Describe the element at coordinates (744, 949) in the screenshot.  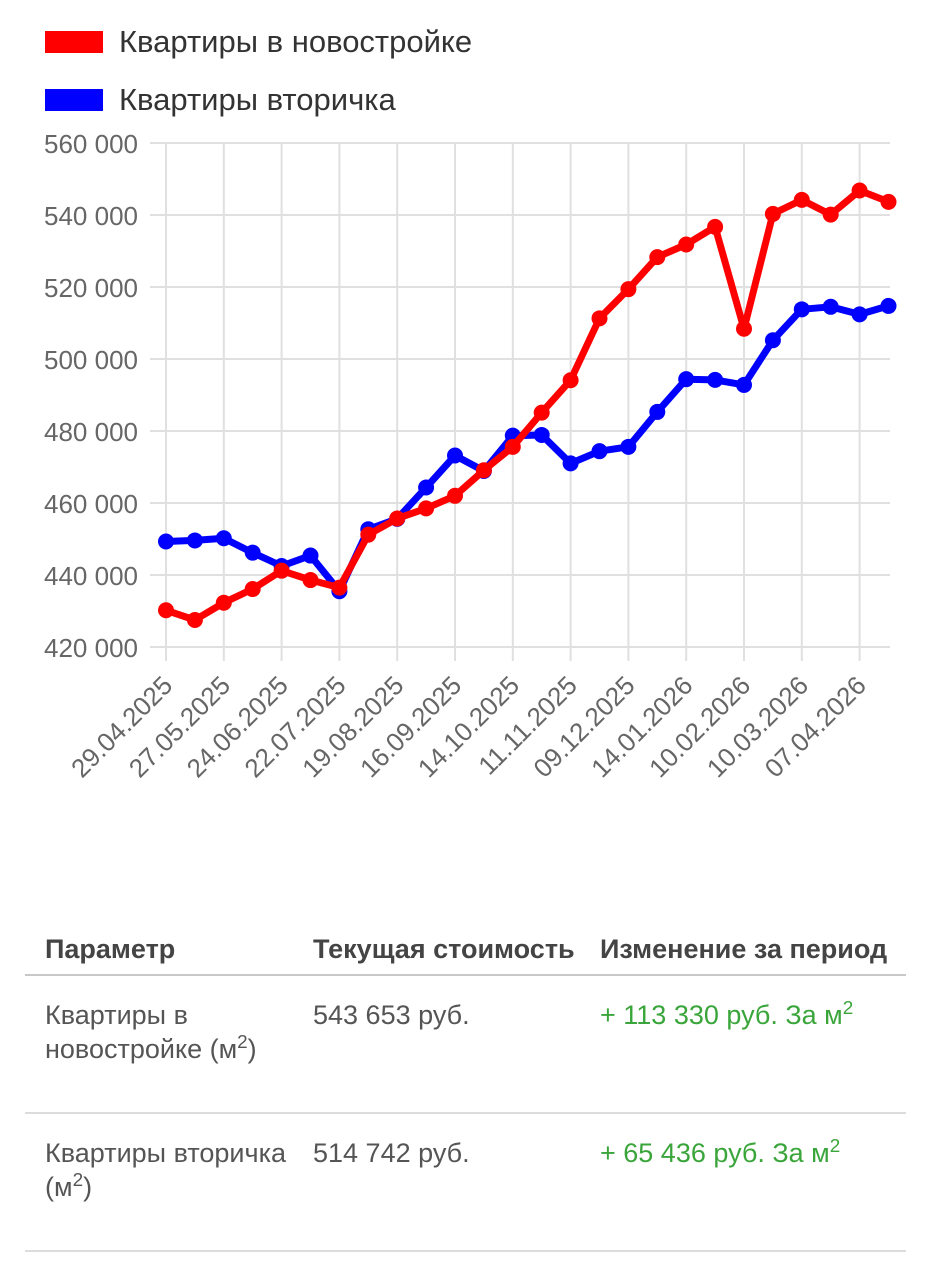
I see `header-change: Изменение за период` at that location.